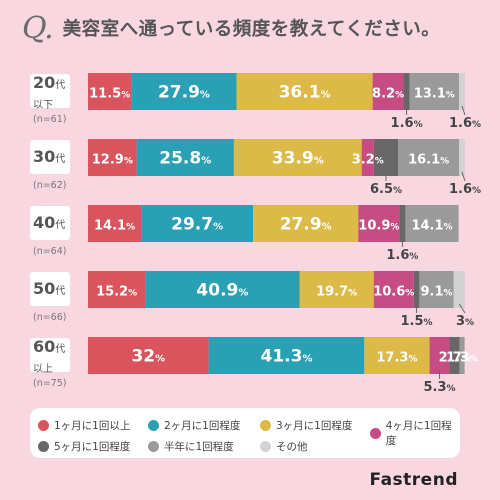 The height and width of the screenshot is (500, 500). I want to click on category-sample-size: (n=61), so click(50, 119).